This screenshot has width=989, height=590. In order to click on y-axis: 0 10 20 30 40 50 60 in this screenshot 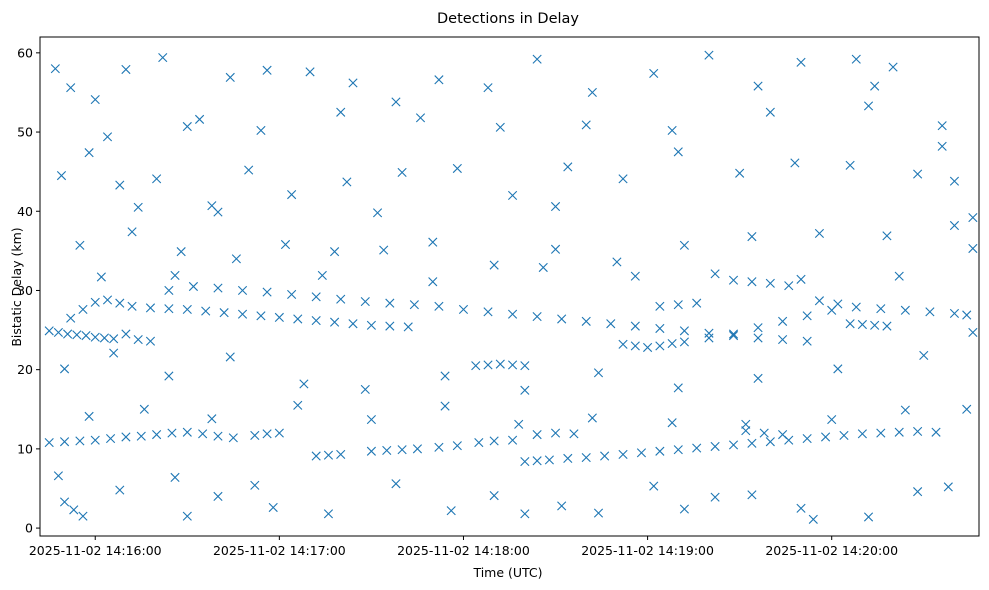, I will do `click(28, 290)`.